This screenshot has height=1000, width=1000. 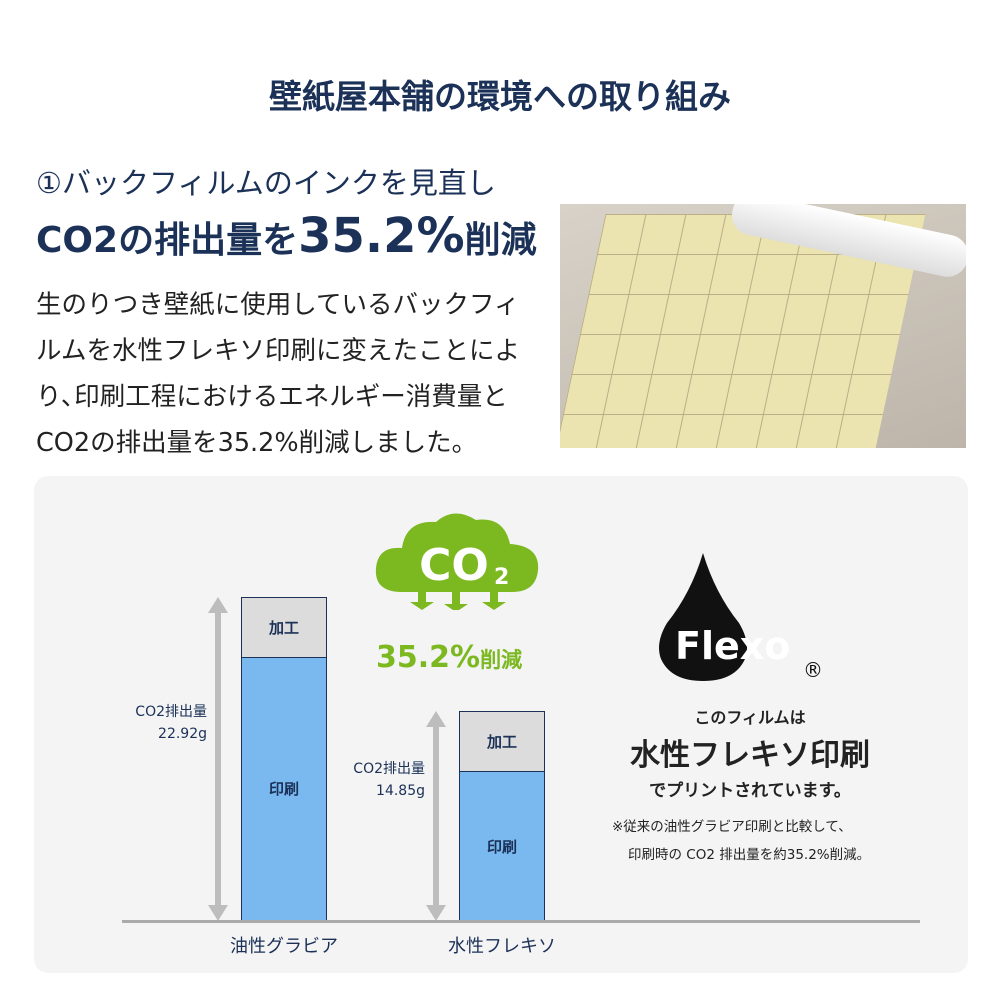 I want to click on total-label-value: 14.85g, so click(x=400, y=791).